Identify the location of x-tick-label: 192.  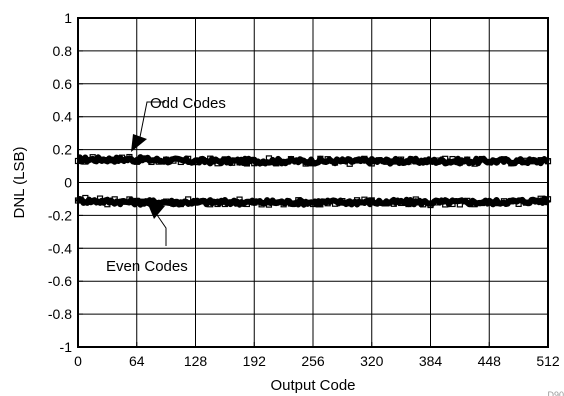
(255, 361).